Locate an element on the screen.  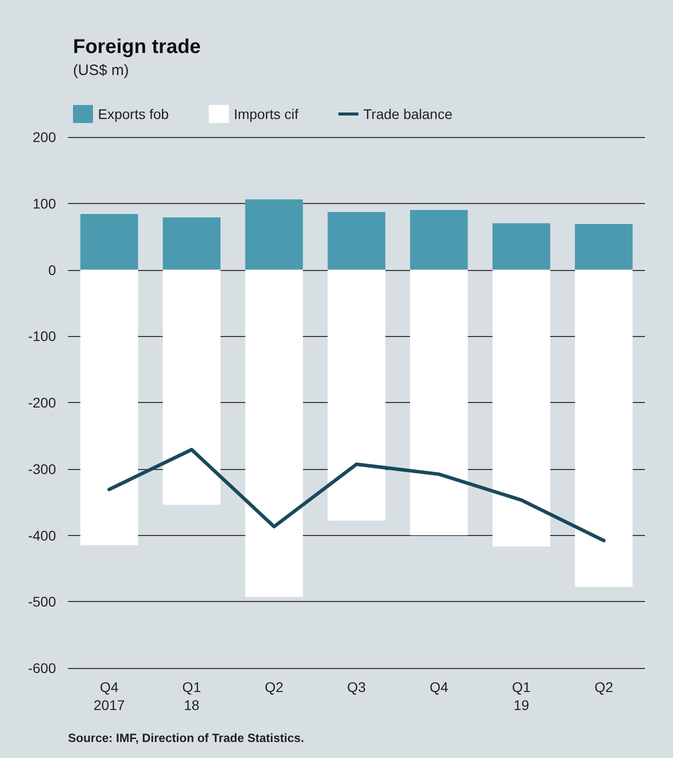
y-tick-label: 0 is located at coordinates (52, 270).